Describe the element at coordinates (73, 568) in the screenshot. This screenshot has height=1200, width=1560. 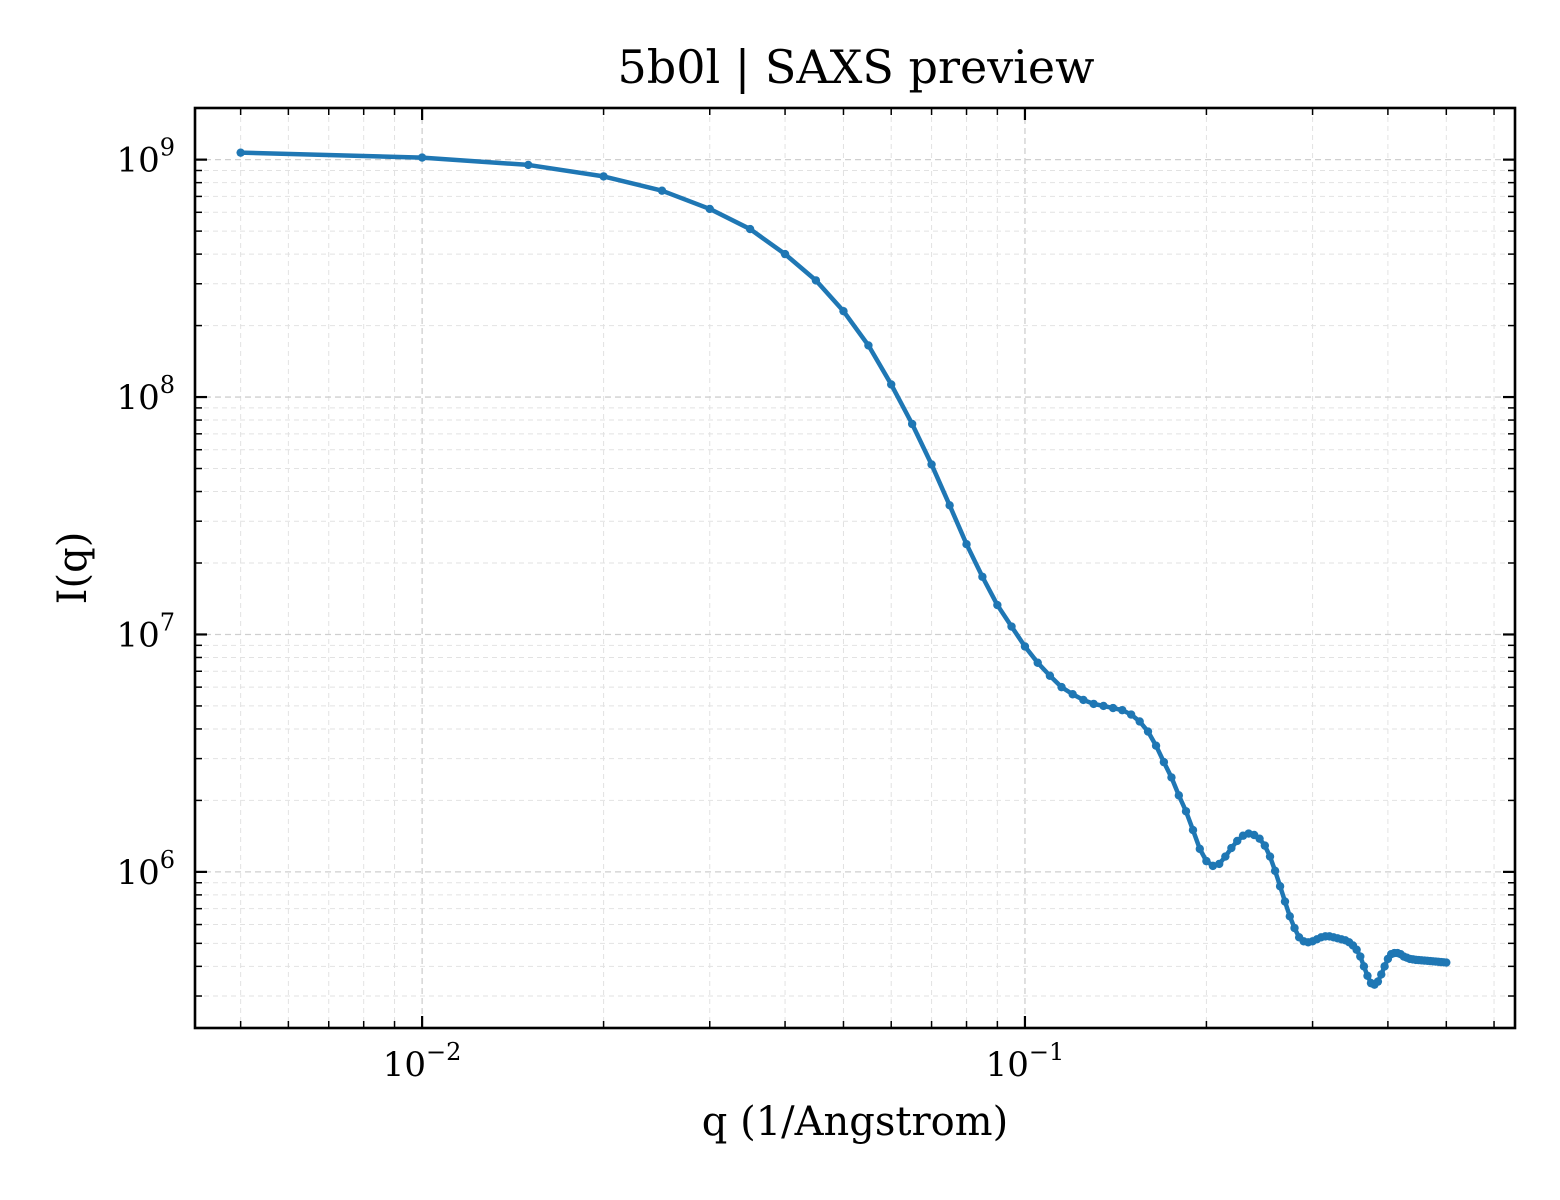
I see `y-axis-label: I(q)` at that location.